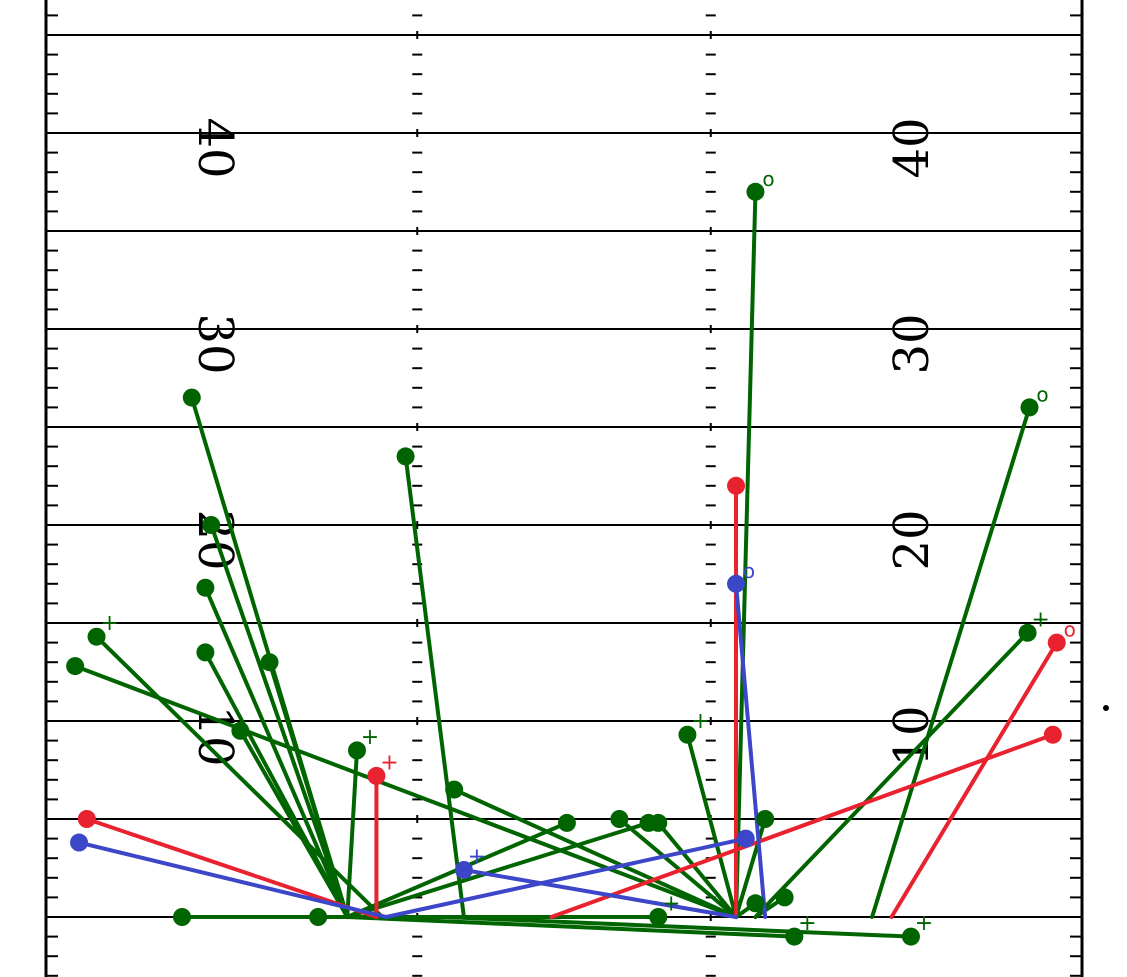 The image size is (1127, 977). What do you see at coordinates (215, 343) in the screenshot?
I see `field-number-left-30: 30` at bounding box center [215, 343].